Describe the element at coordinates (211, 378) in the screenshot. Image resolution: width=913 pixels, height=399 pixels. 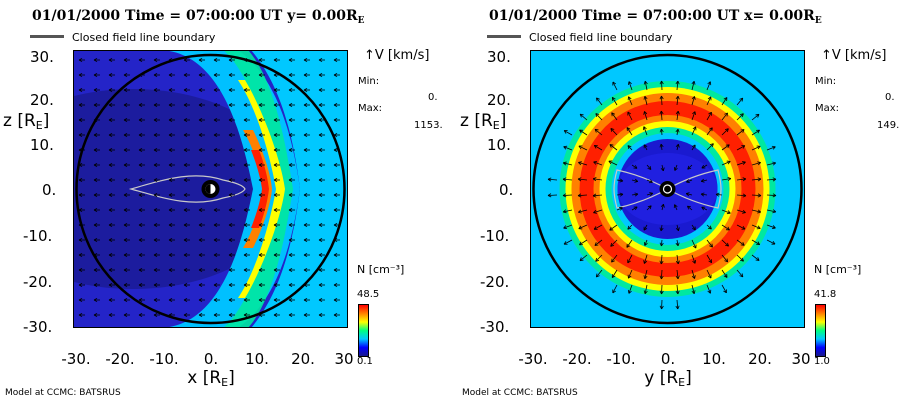
I see `x-axis-label: x [RE]` at that location.